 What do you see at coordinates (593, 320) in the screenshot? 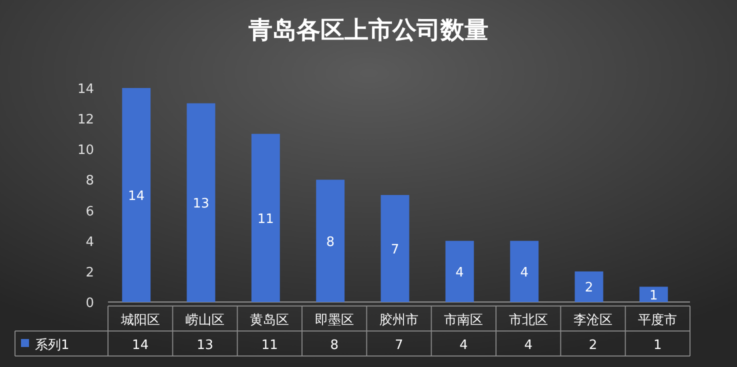
I see `x-tick-label: 李沧区` at bounding box center [593, 320].